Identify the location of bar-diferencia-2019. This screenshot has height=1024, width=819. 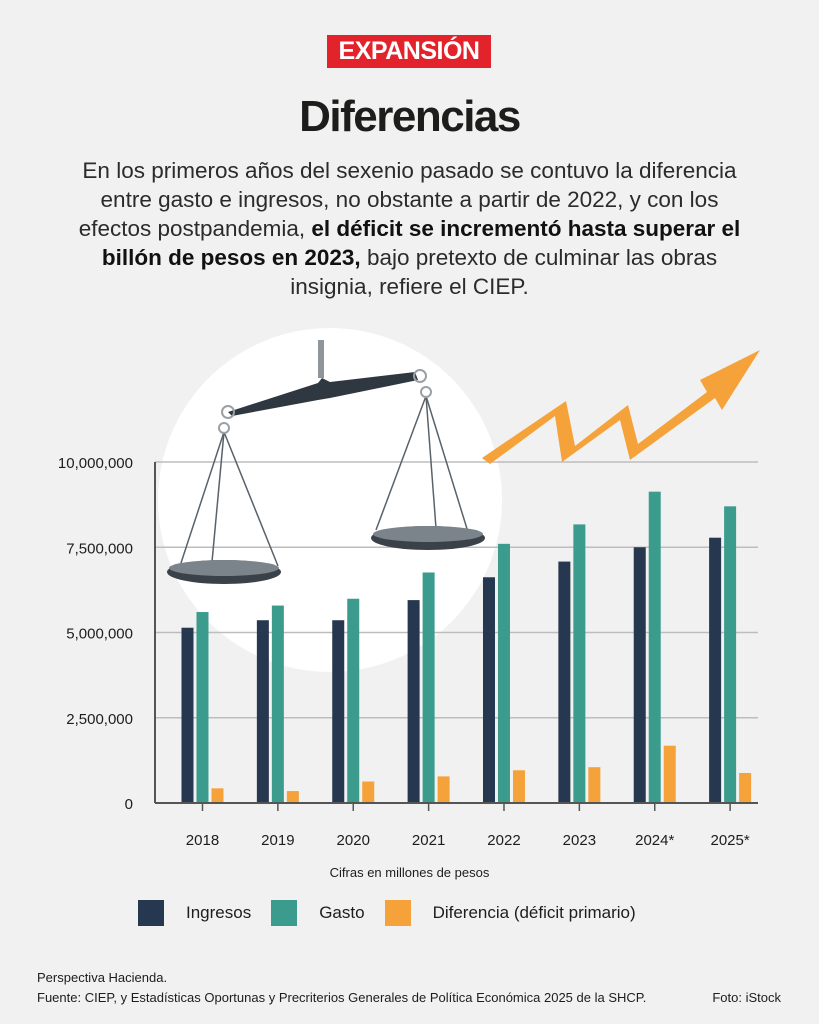
(292, 797).